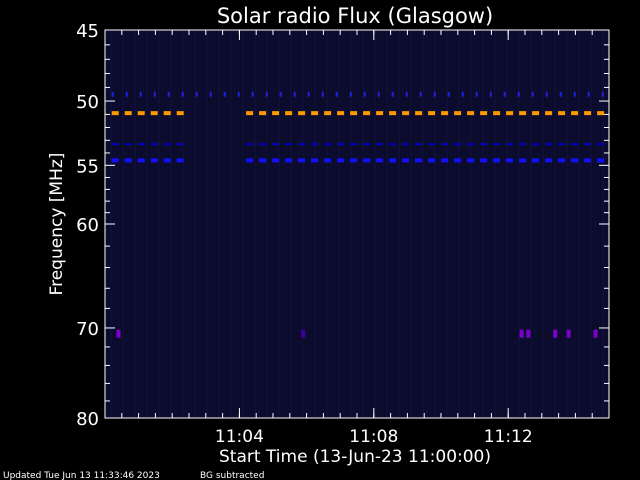 Image resolution: width=640 pixels, height=480 pixels. Describe the element at coordinates (232, 475) in the screenshot. I see `bg-subtracted-note: BG subtracted` at that location.